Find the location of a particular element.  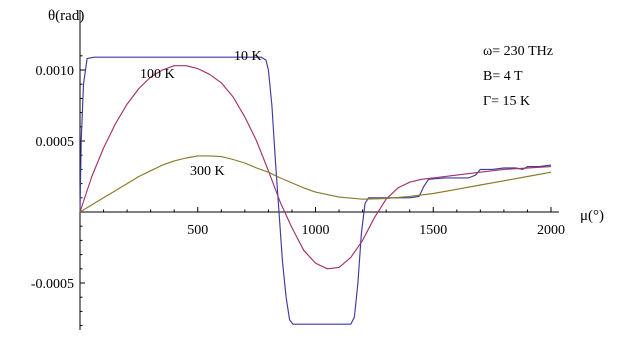

y-tick-label: 0.0005 is located at coordinates (55, 142).